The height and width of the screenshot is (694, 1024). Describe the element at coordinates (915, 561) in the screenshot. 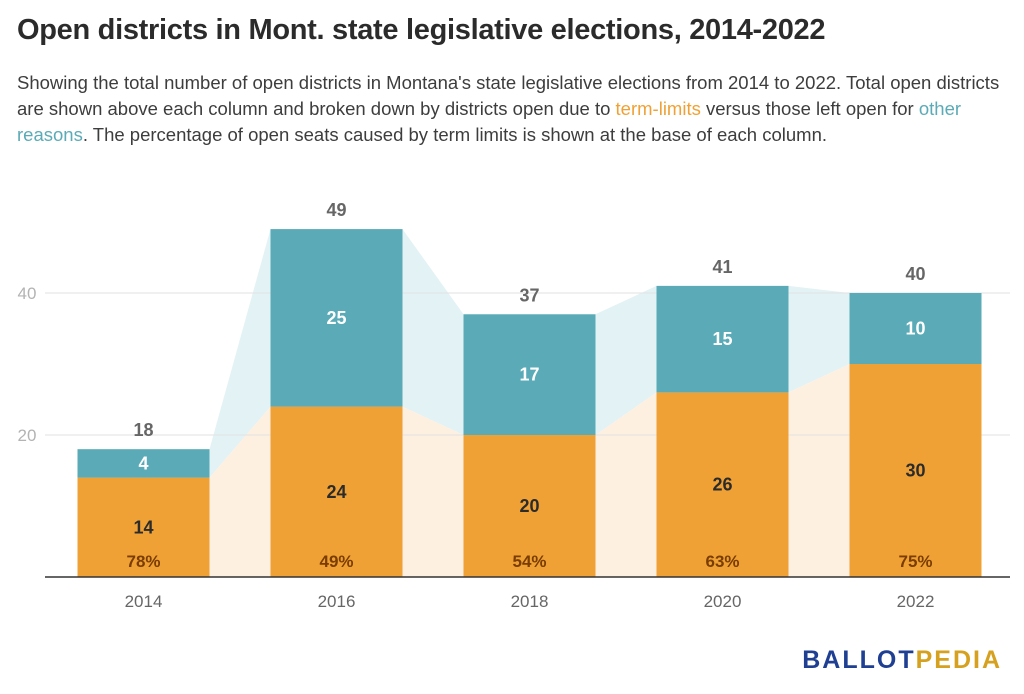

I see `data-label-percent: 75%` at that location.